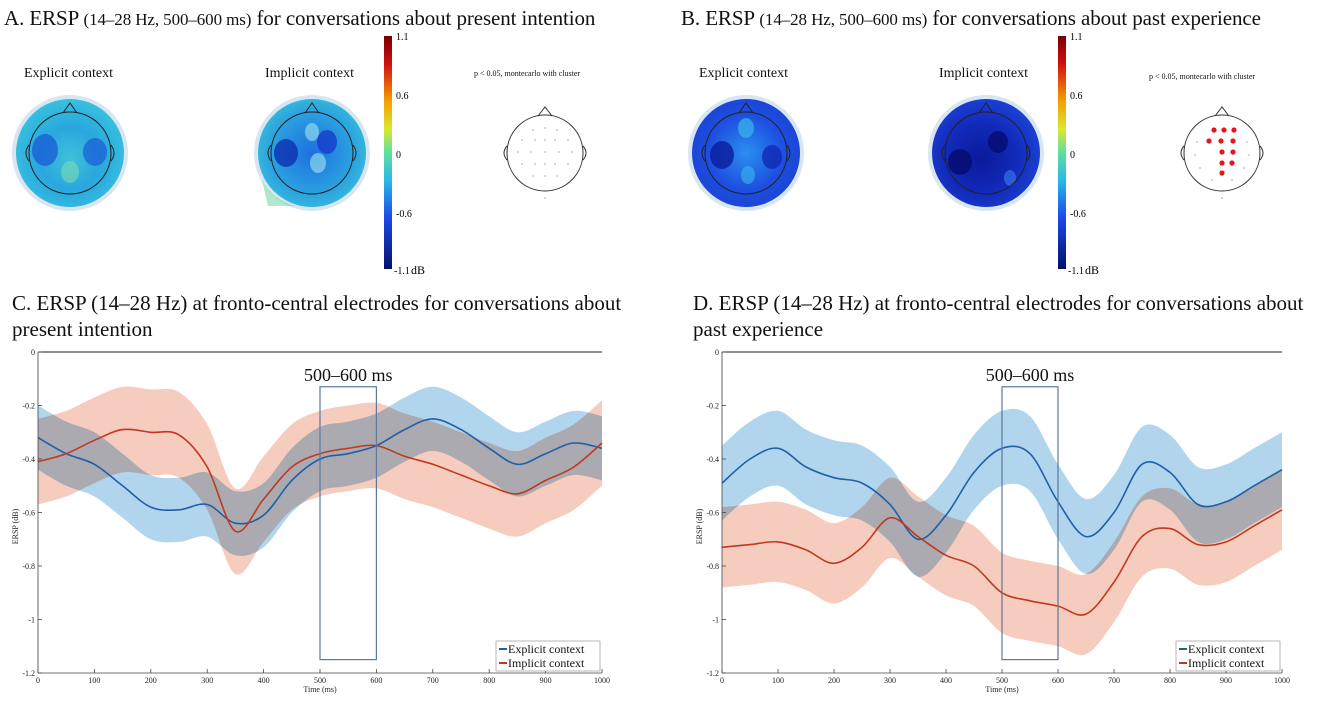 The width and height of the screenshot is (1325, 701). What do you see at coordinates (404, 154) in the screenshot?
I see `panel-a-colorbar: 1.1 0.6 0 -0.6 -1.1 dB` at bounding box center [404, 154].